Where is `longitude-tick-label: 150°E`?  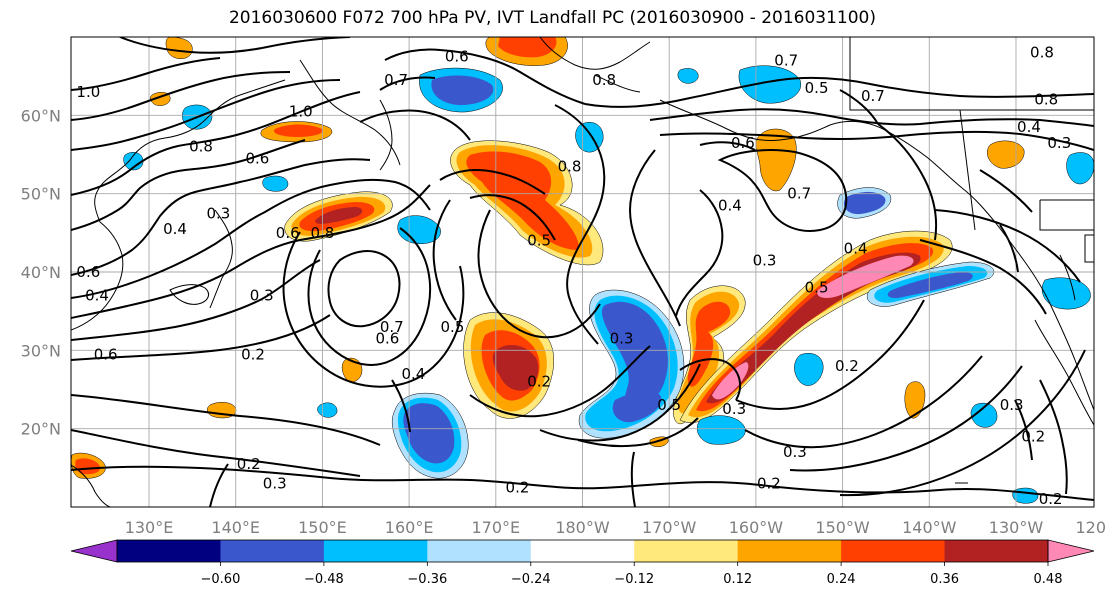 longitude-tick-label: 150°E is located at coordinates (322, 527).